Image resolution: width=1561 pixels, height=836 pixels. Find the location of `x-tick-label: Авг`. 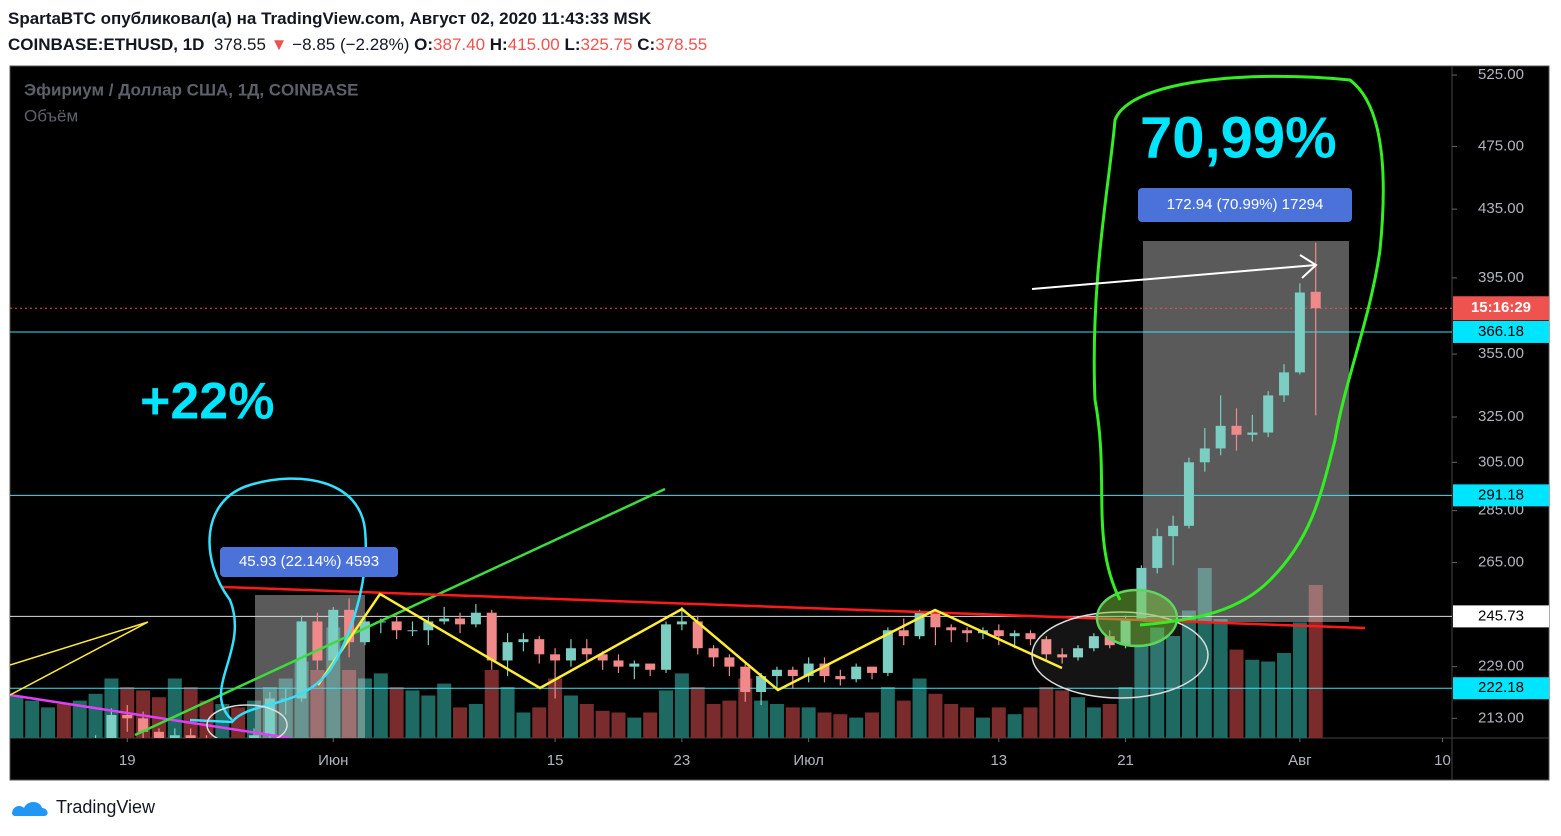

x-tick-label: Авг is located at coordinates (1300, 760).